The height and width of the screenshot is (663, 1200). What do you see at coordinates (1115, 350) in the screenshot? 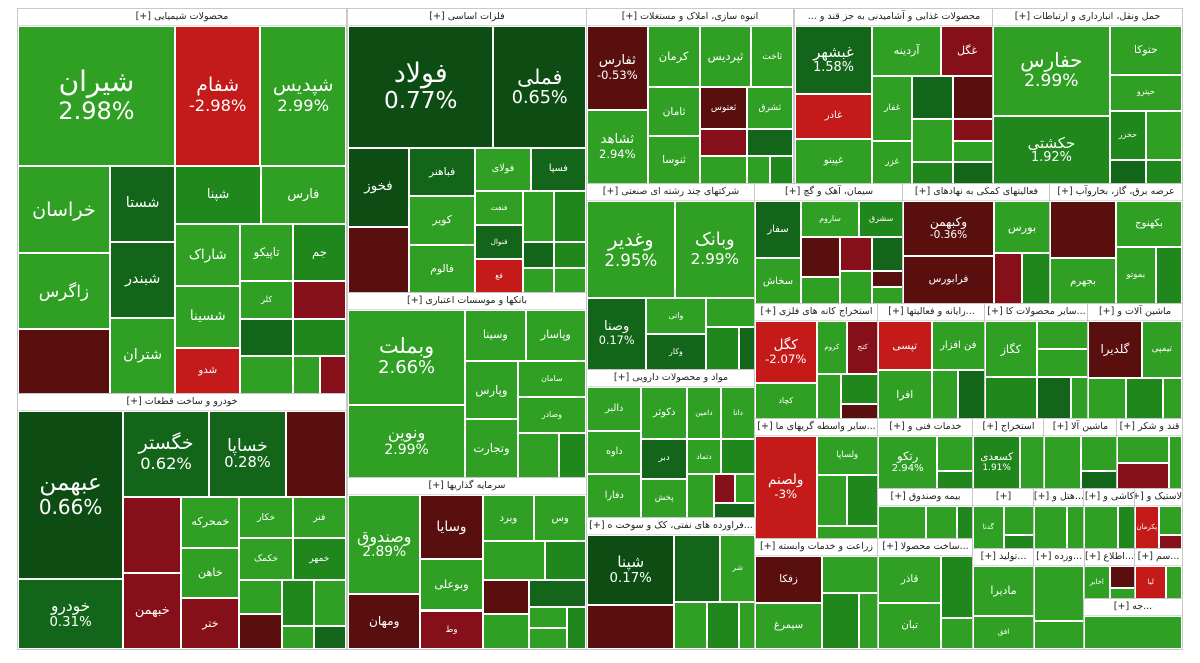
I see `stock-tile: گلدیرا` at bounding box center [1115, 350].